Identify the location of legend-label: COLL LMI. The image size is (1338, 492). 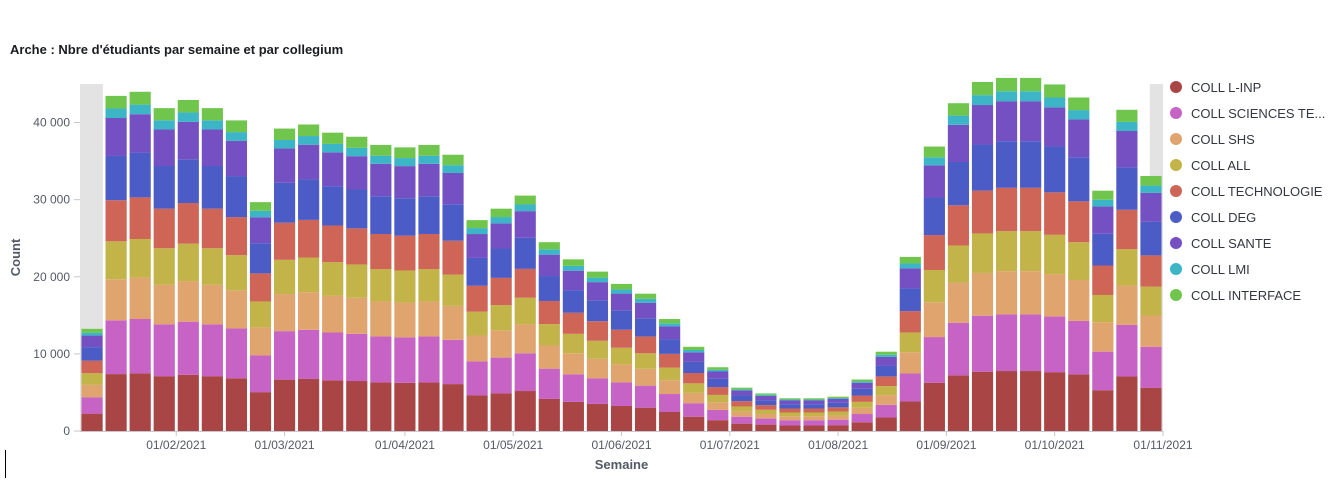
(1220, 269).